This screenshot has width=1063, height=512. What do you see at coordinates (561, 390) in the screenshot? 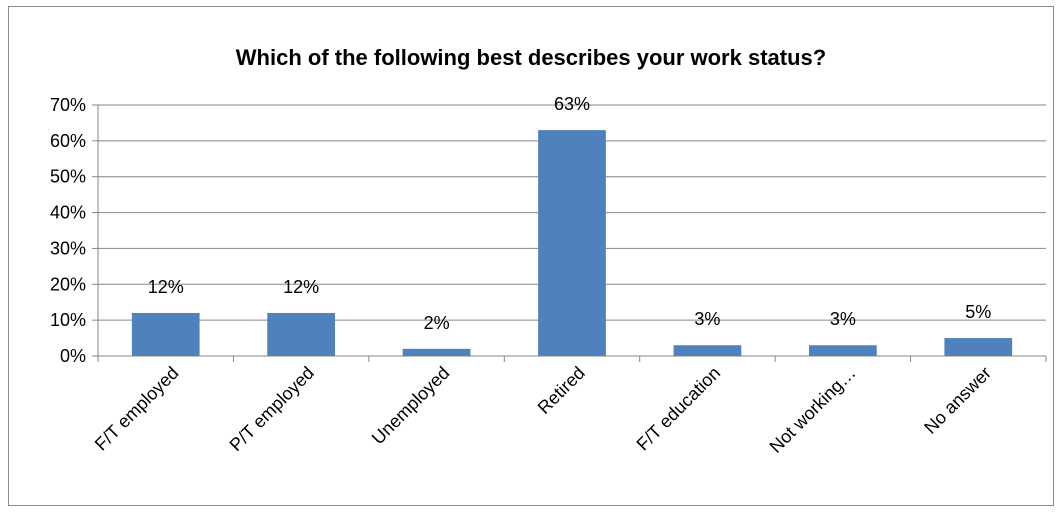
I see `x-tick-label: Retired` at bounding box center [561, 390].